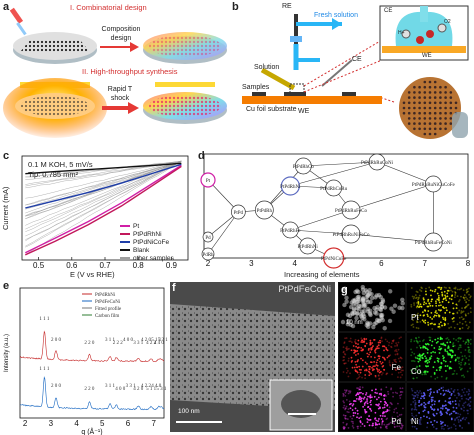 Image resolution: width=474 pixels, height=435 pixels. What do you see at coordinates (151, 242) in the screenshot?
I see `legend-label: PtPdNiCoFe` at bounding box center [151, 242].